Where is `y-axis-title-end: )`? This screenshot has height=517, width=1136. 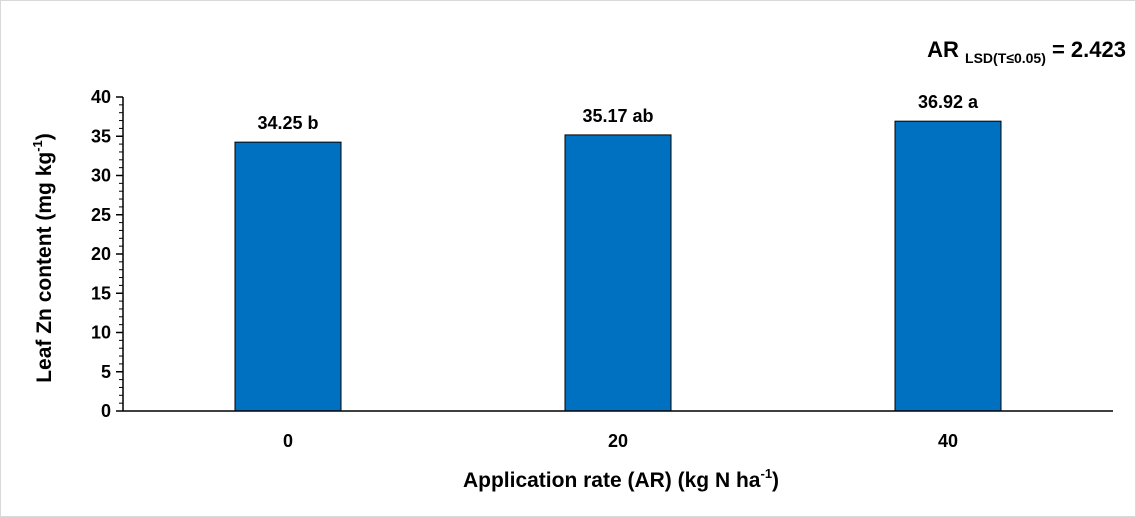 y-axis-title-end: ) is located at coordinates (44, 136).